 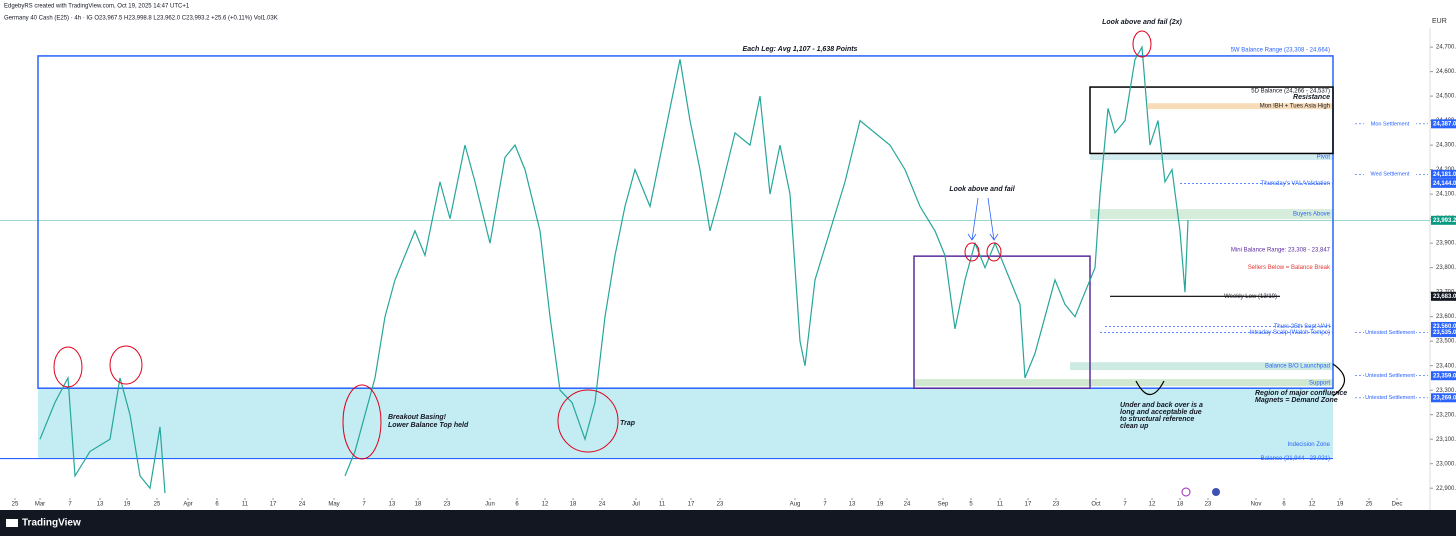 What do you see at coordinates (1309, 445) in the screenshot?
I see `level-label: Indecision Zone` at bounding box center [1309, 445].